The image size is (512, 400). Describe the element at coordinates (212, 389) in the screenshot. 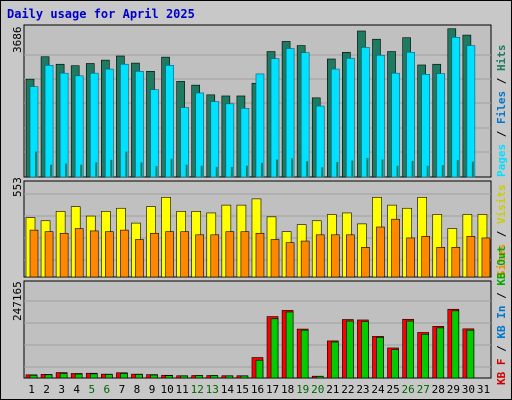

I see `day-tick-label: 13` at that location.